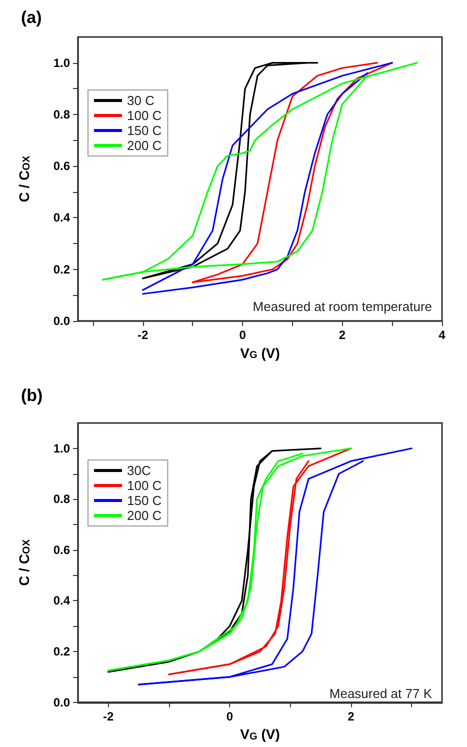 The height and width of the screenshot is (747, 467). What do you see at coordinates (139, 470) in the screenshot?
I see `legend-label: 30C` at bounding box center [139, 470].